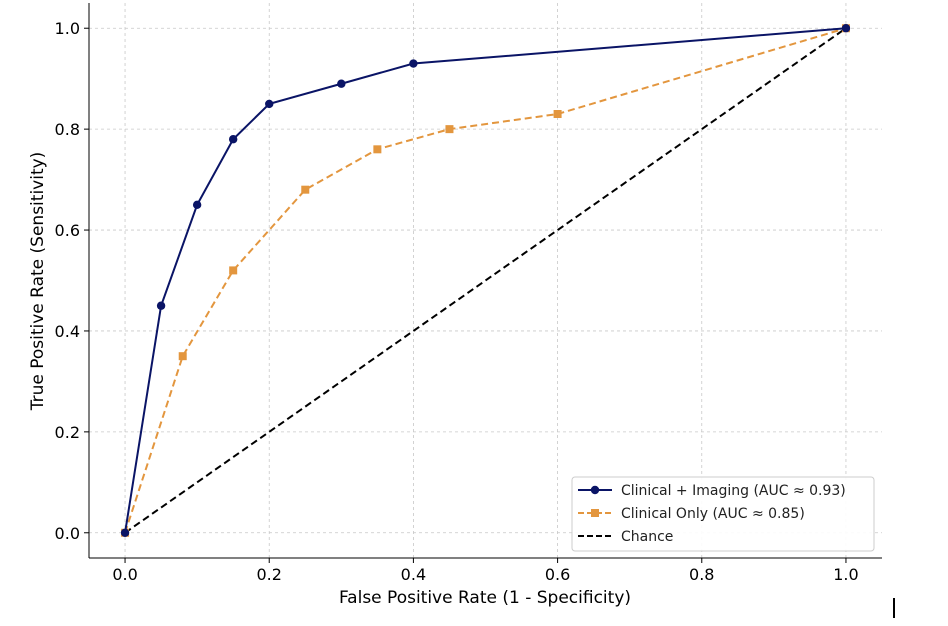 Image resolution: width=948 pixels, height=626 pixels. I want to click on x-tick-label: 0.8, so click(701, 574).